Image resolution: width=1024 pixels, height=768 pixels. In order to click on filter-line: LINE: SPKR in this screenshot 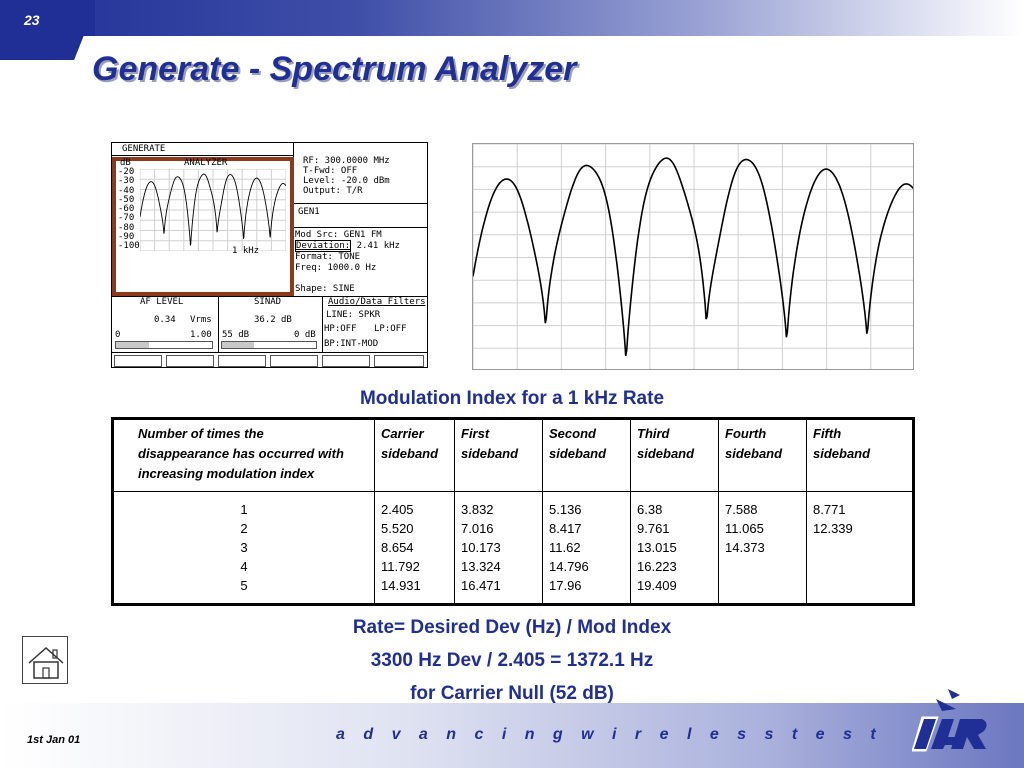, I will do `click(353, 315)`.